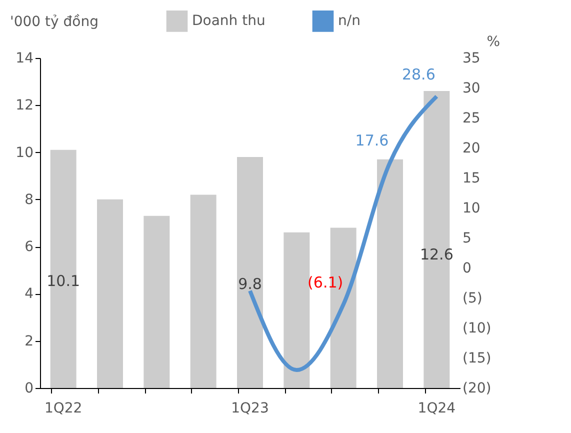 Image resolution: width=571 pixels, height=433 pixels. Describe the element at coordinates (54, 22) in the screenshot. I see `y-axis-title: '000 tỷ đồng` at that location.